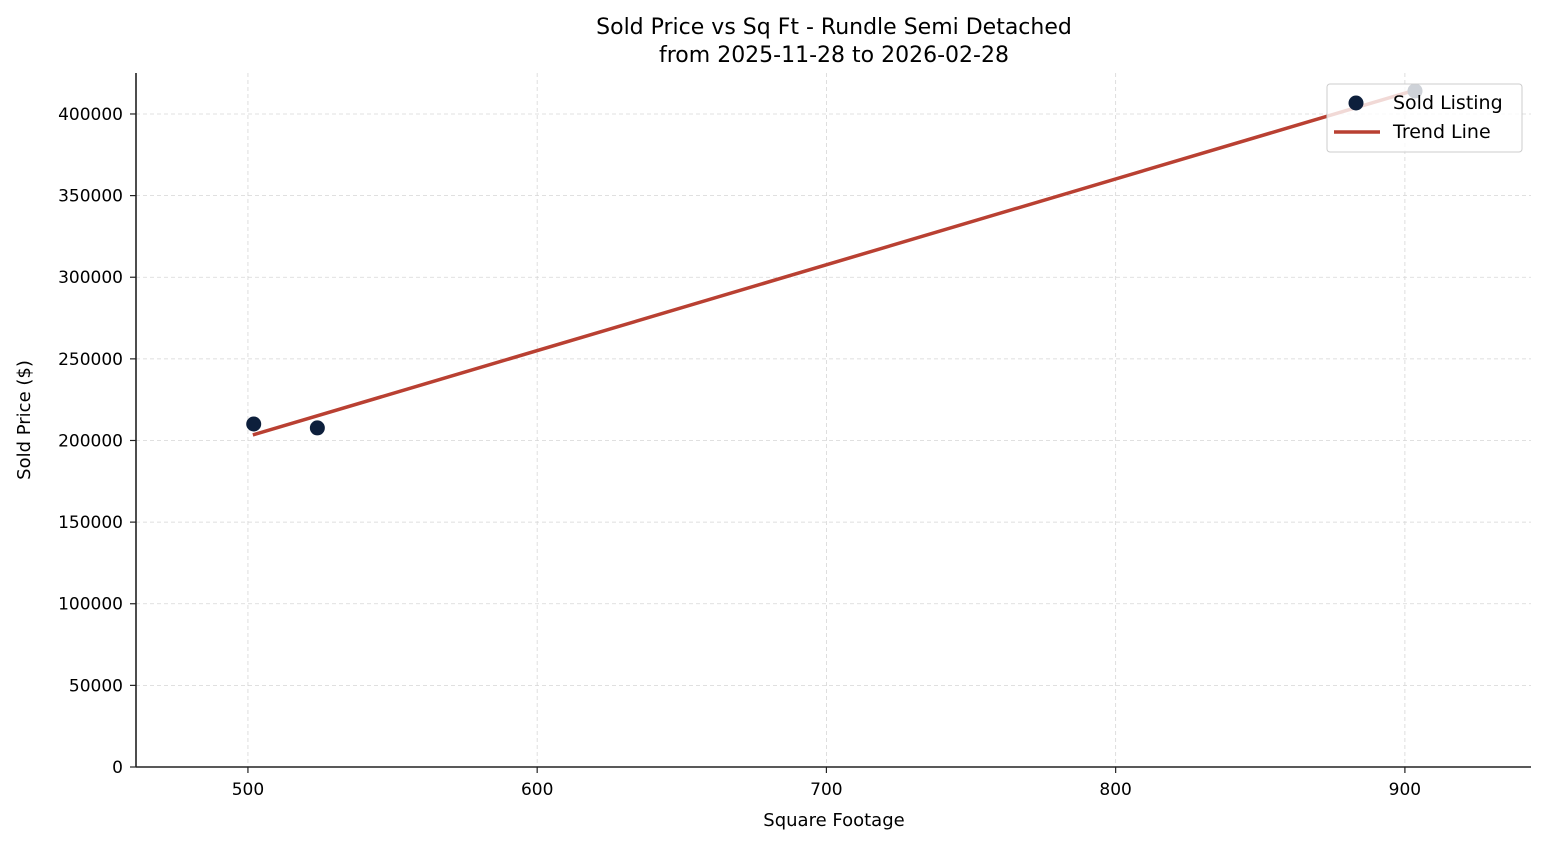  I want to click on y-tick-label: 350000, so click(90, 197).